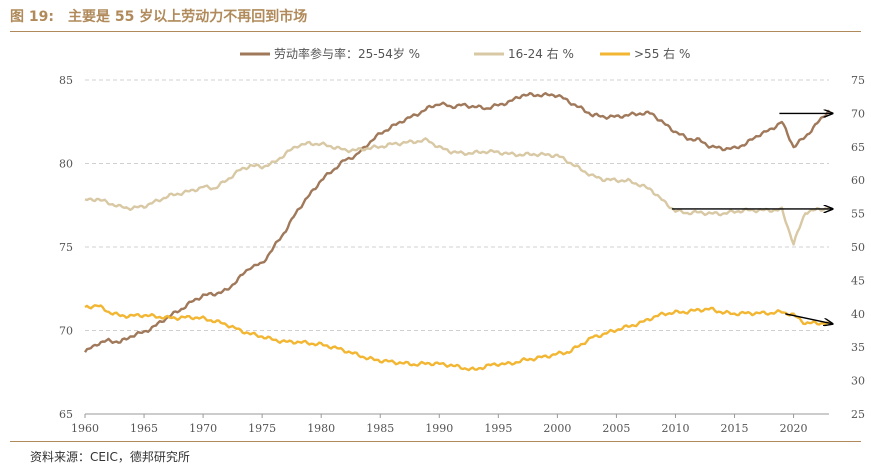 This screenshot has height=466, width=871. Describe the element at coordinates (858, 314) in the screenshot. I see `y-right-tick-label-40: 40` at that location.